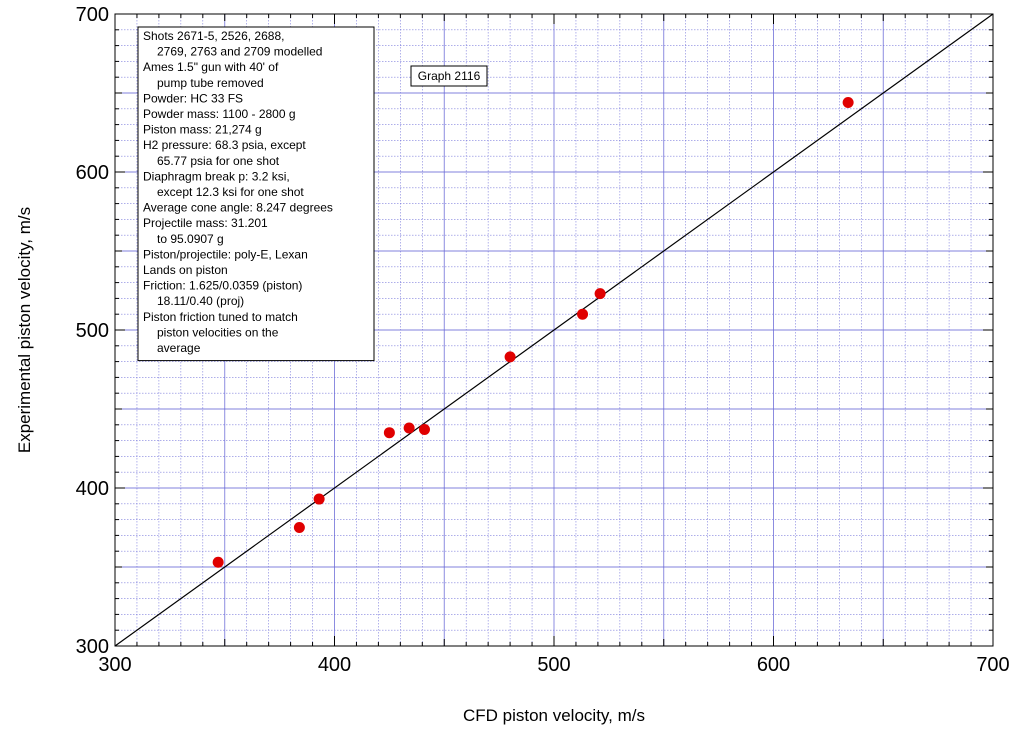 The image size is (1016, 731). I want to click on annotation-line: Powder: HC 33 FS, so click(193, 98).